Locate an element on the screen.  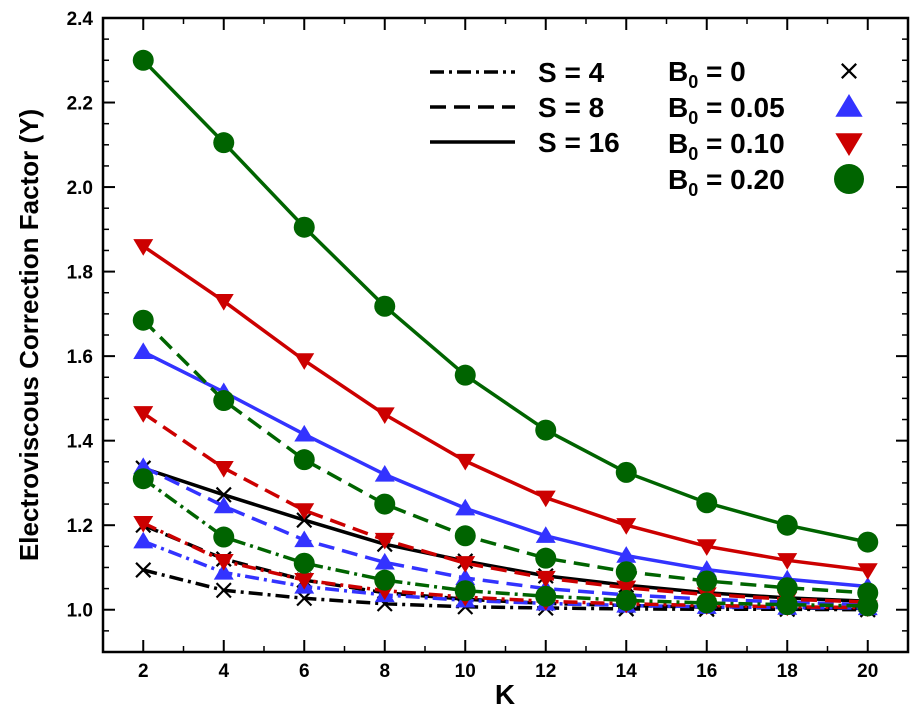
y-tick-label: 1.4 is located at coordinates (80, 442).